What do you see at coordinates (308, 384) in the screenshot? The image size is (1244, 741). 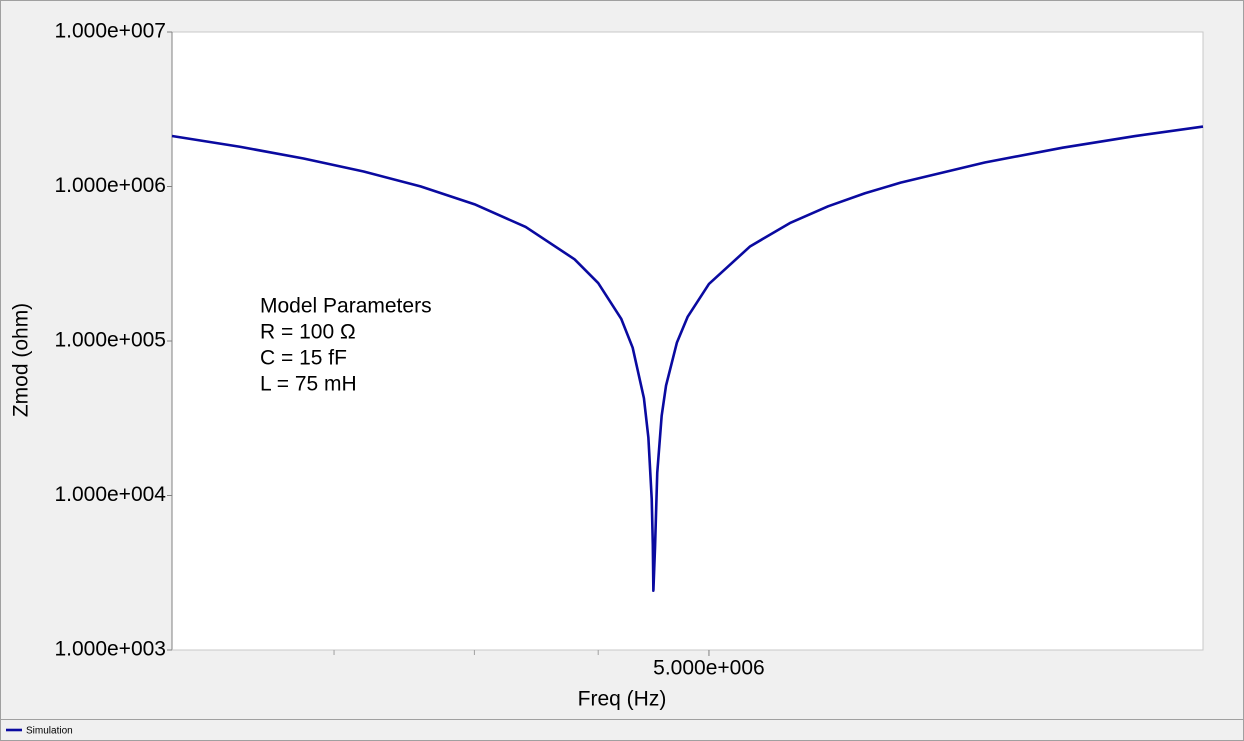 I see `annotation-line: L = 75 mH` at bounding box center [308, 384].